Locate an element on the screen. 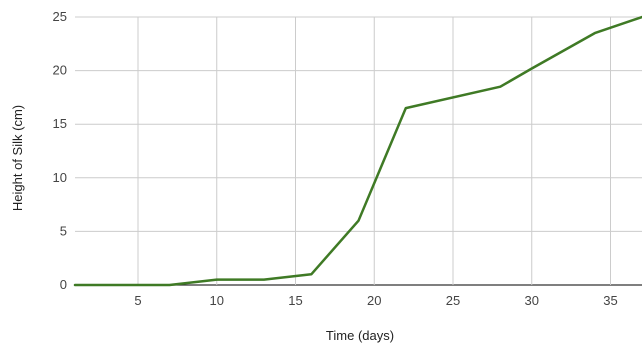  x-tick-label: 10 is located at coordinates (217, 300).